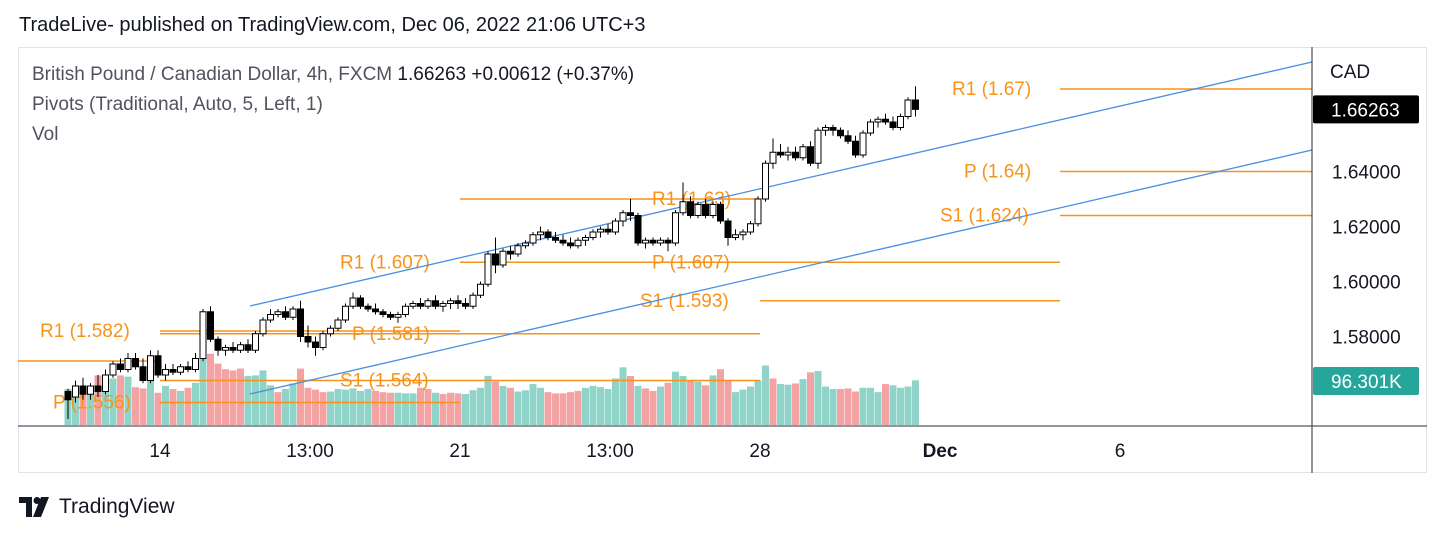 The height and width of the screenshot is (536, 1446). I want to click on x-tick-label: 28, so click(759, 451).